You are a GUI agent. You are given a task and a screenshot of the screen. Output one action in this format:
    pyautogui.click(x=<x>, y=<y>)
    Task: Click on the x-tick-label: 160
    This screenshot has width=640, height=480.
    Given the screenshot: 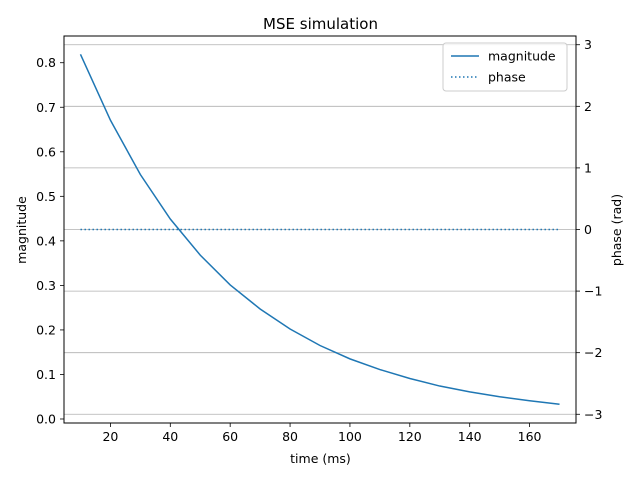 What is the action you would take?
    pyautogui.click(x=530, y=436)
    